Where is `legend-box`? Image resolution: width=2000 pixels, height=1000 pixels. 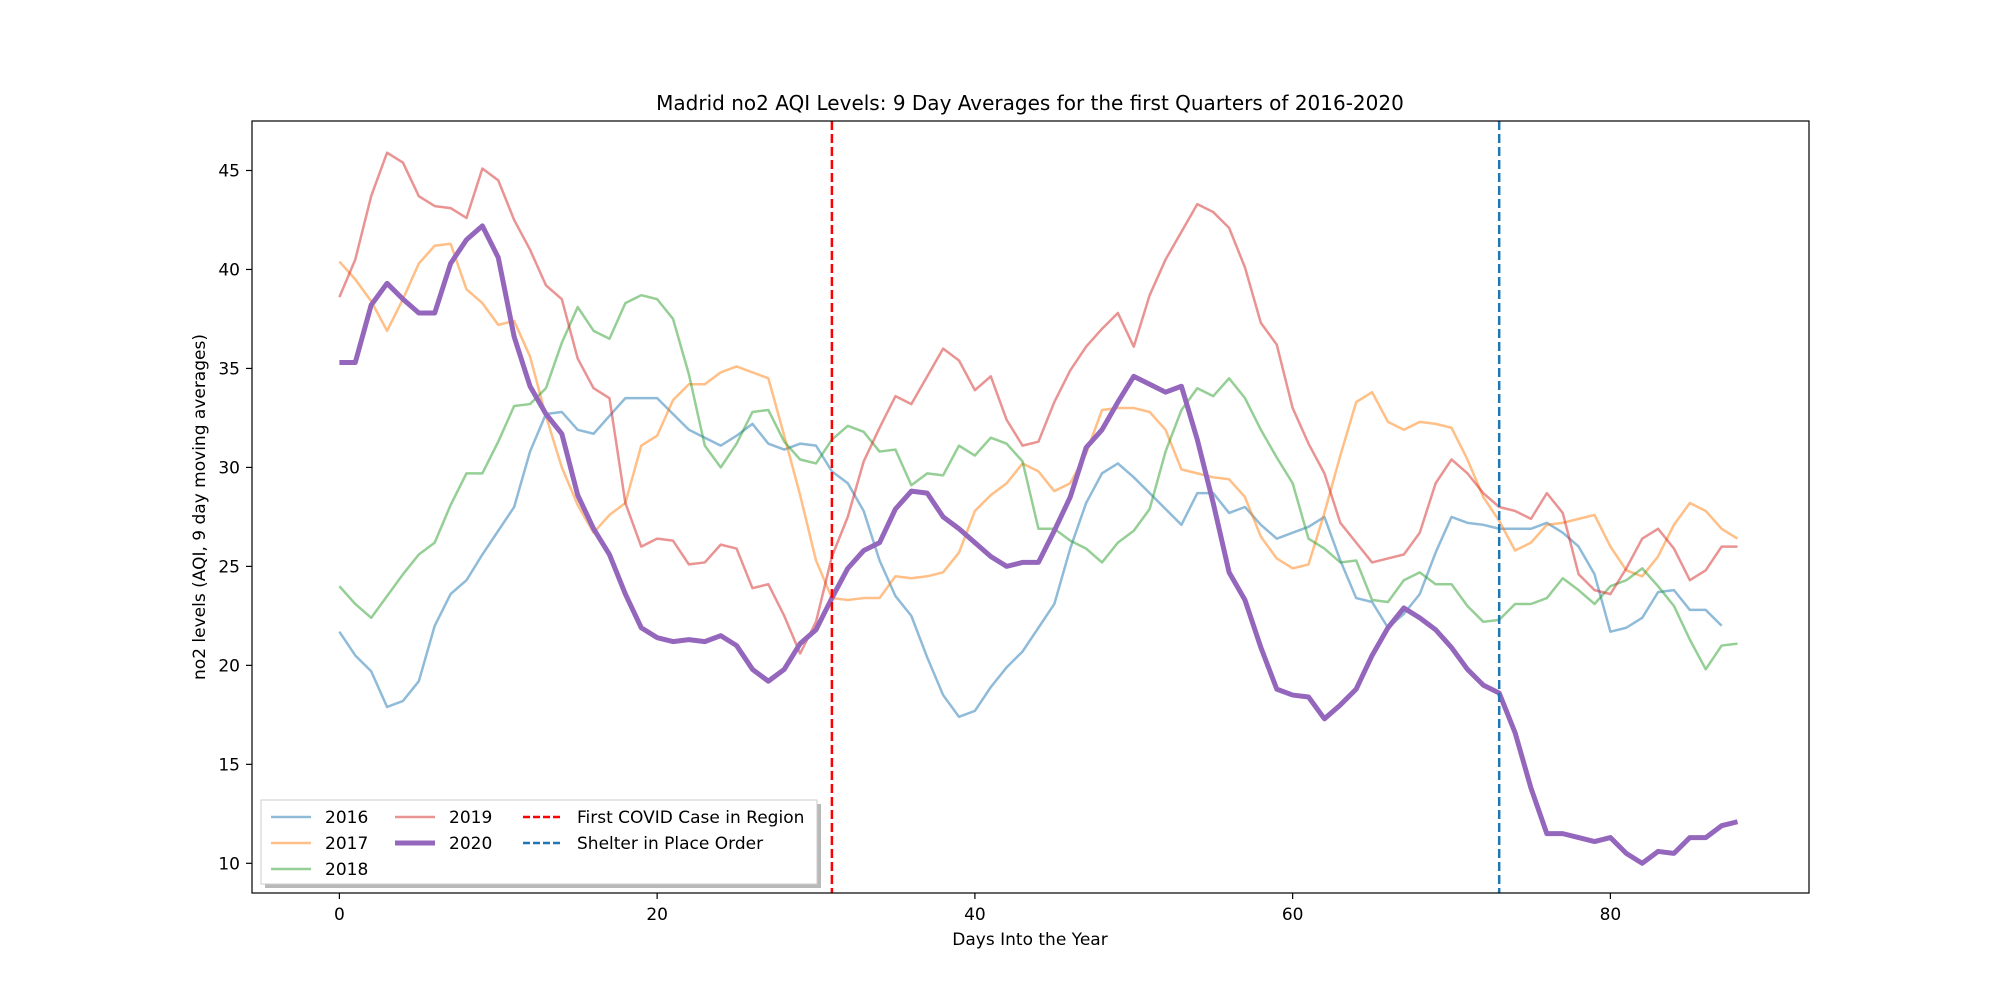
legend-box is located at coordinates (539, 842).